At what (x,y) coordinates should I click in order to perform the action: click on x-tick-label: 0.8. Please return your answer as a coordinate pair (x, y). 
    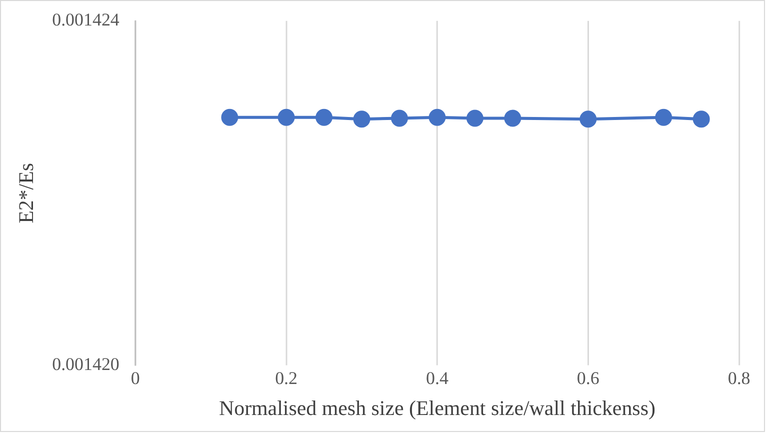
    Looking at the image, I should click on (739, 378).